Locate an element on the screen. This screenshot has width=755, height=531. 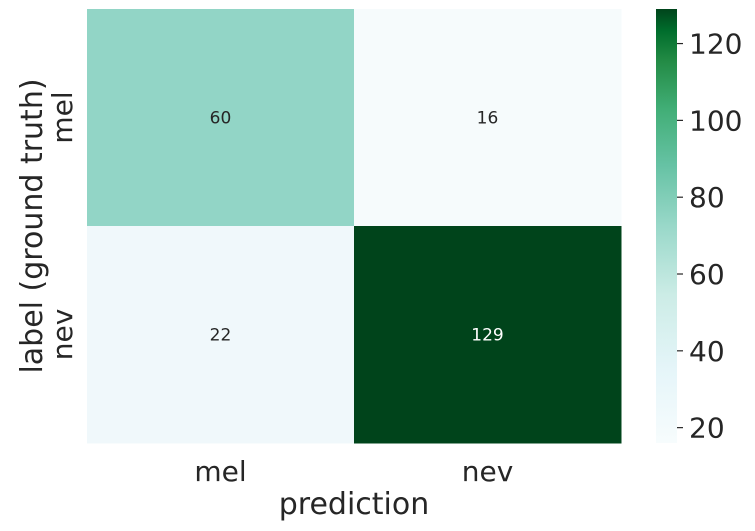
colorbar-tick-label: 120 is located at coordinates (715, 44).